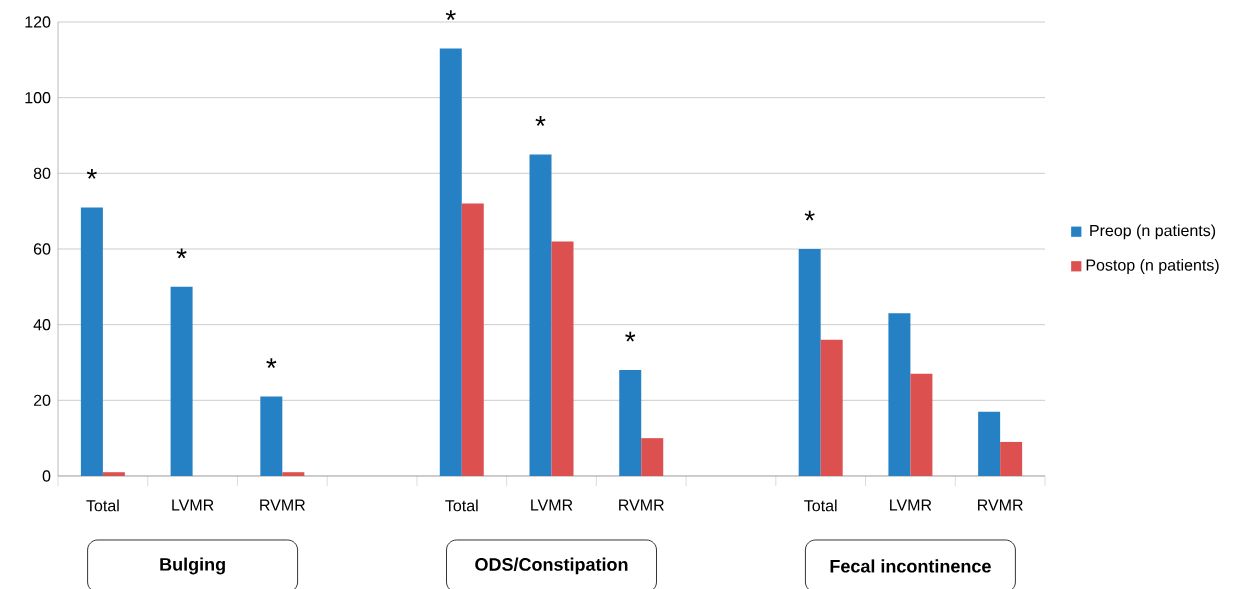  What do you see at coordinates (46, 476) in the screenshot?
I see `y-tick-label: 0` at bounding box center [46, 476].